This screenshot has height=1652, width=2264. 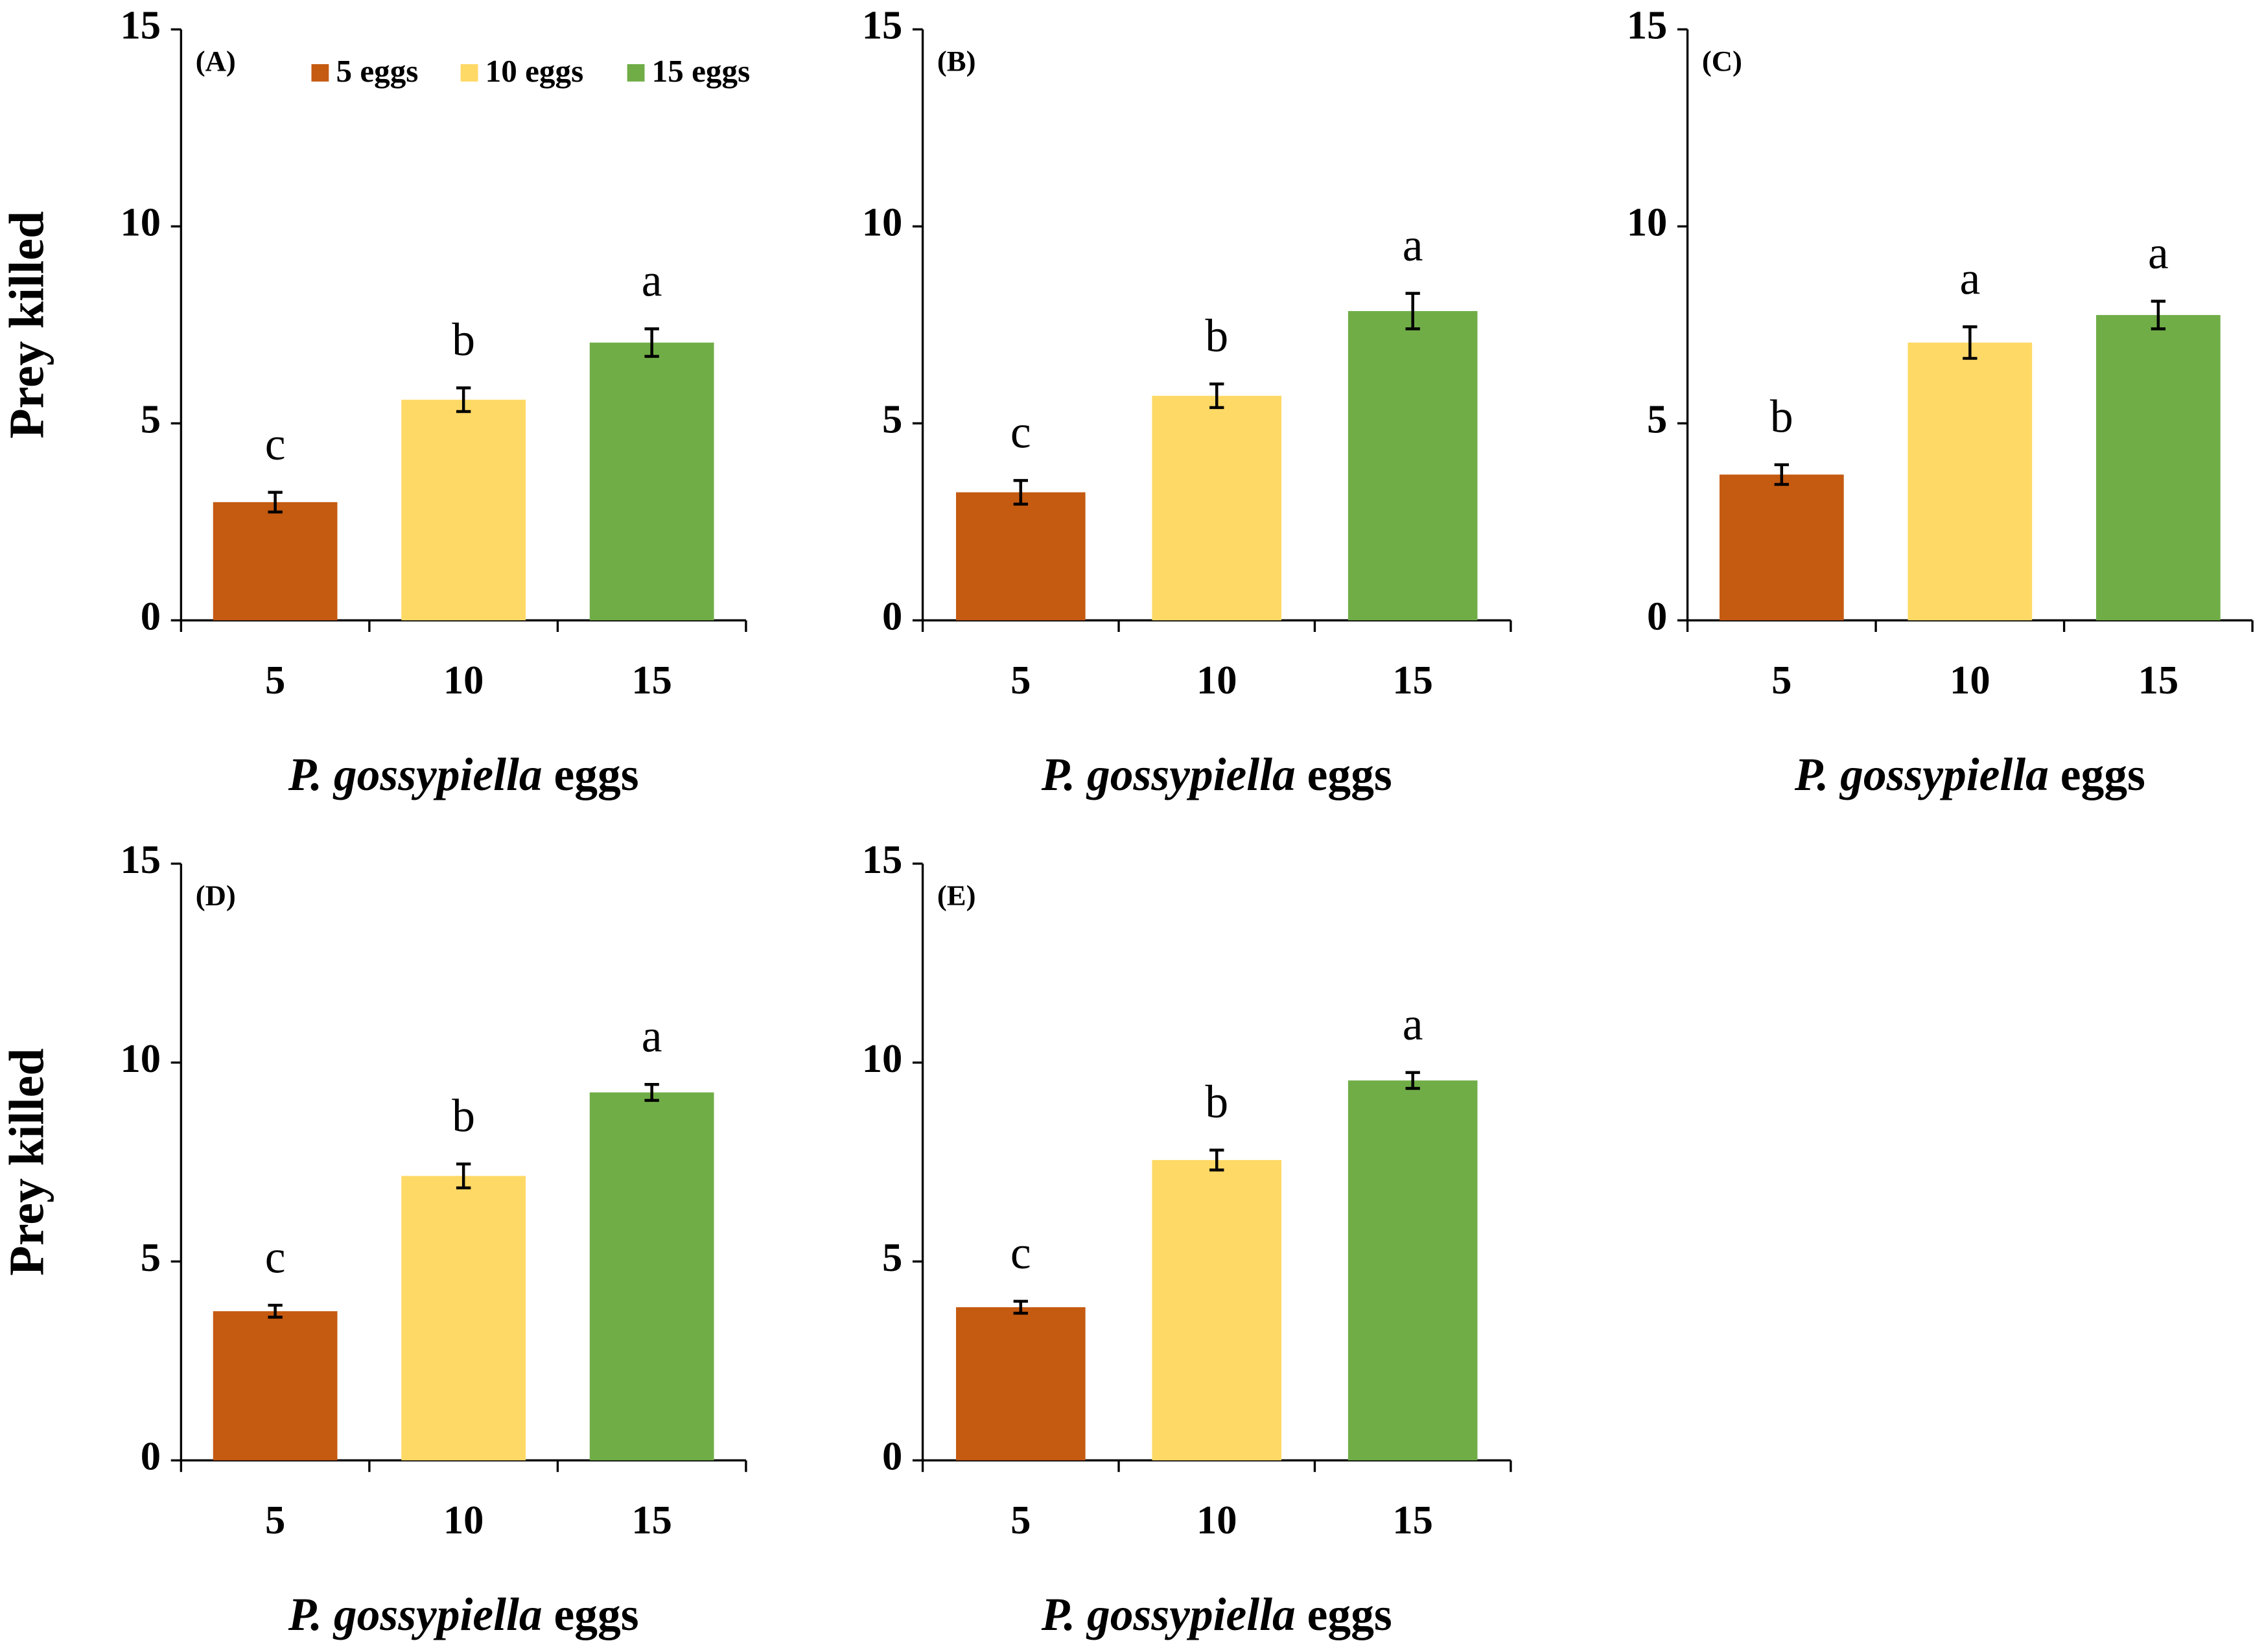 I want to click on panel-label: (D), so click(x=216, y=895).